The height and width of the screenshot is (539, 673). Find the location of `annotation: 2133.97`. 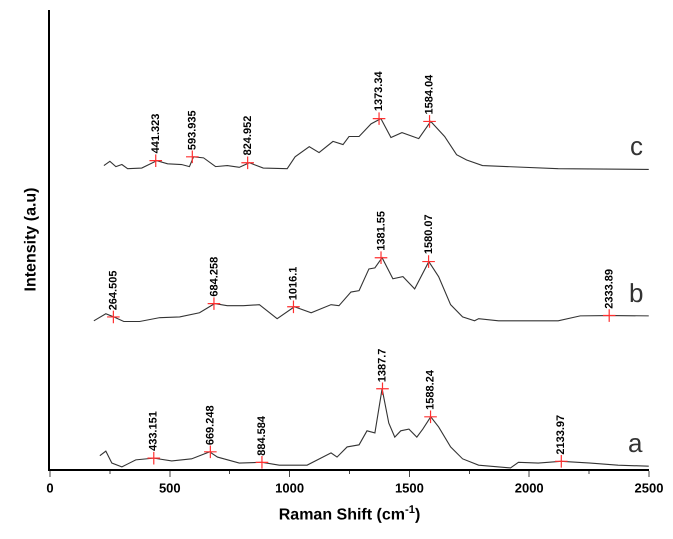

annotation: 2133.97 is located at coordinates (561, 434).